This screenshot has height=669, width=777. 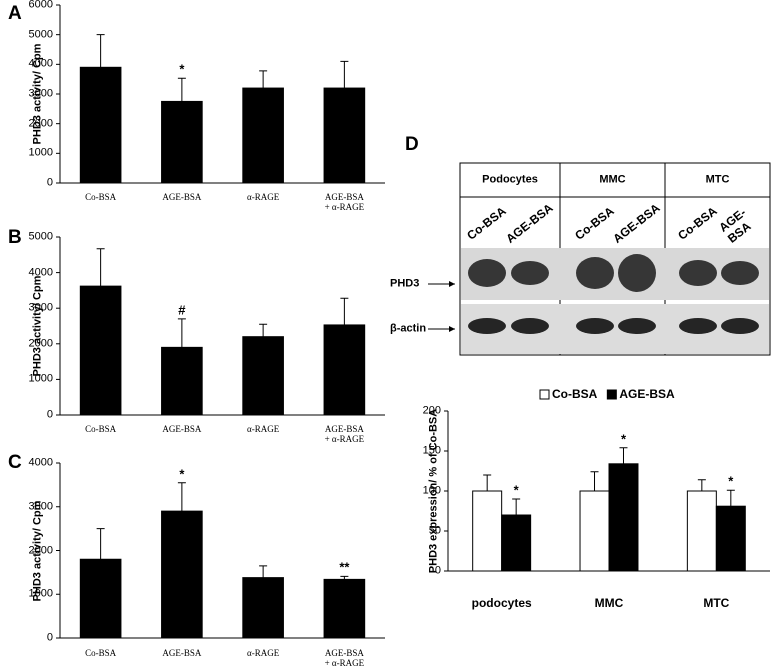 I want to click on y-tick-label: 150, so click(x=431, y=450).